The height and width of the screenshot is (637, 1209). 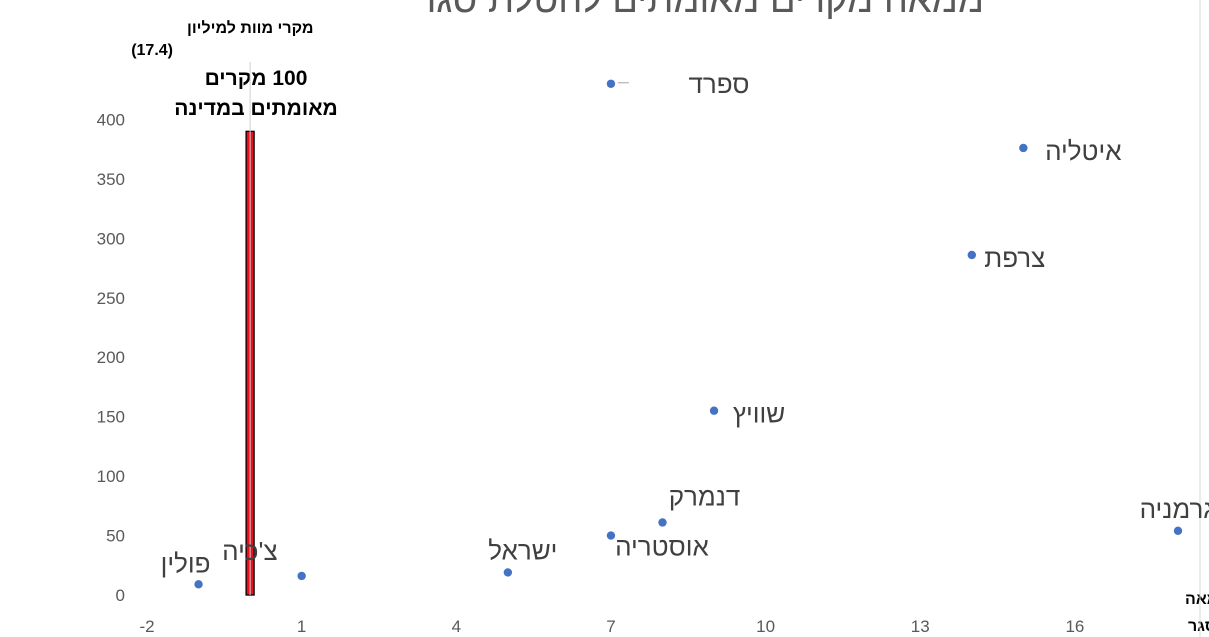 What do you see at coordinates (920, 626) in the screenshot?
I see `x-tick-label: 13` at bounding box center [920, 626].